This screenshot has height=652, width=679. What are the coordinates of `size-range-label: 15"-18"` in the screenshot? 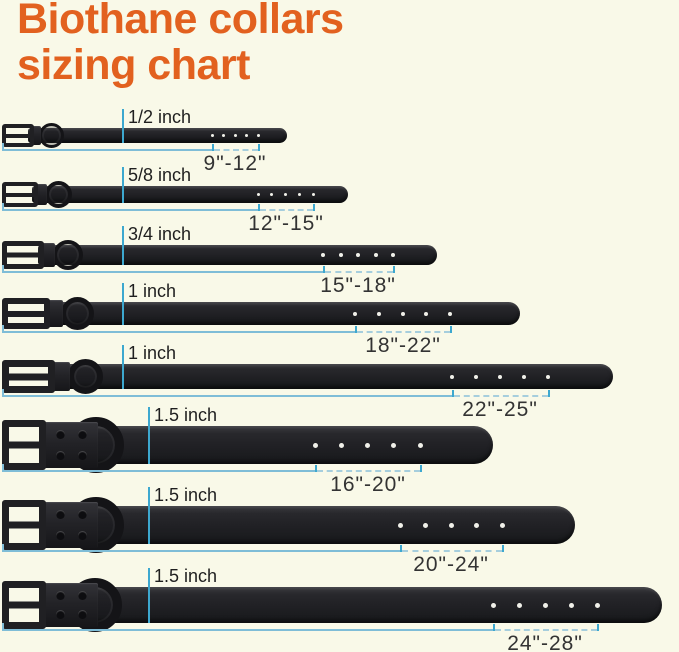 It's located at (358, 285).